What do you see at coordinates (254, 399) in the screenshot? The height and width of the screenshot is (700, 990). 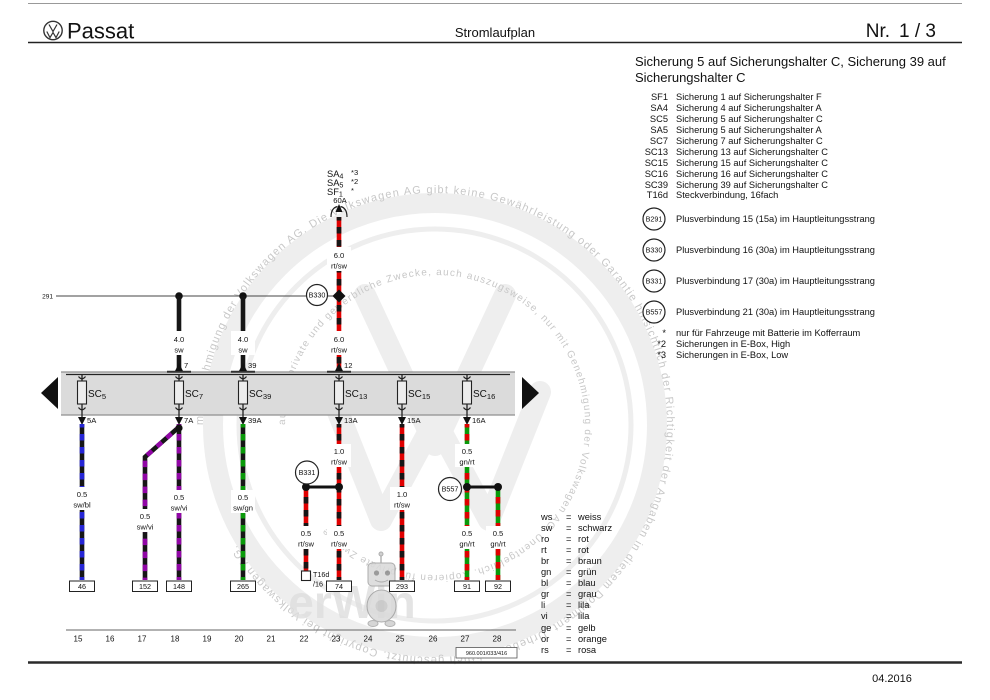 I see `fuse-sc39: SC39 39A` at bounding box center [254, 399].